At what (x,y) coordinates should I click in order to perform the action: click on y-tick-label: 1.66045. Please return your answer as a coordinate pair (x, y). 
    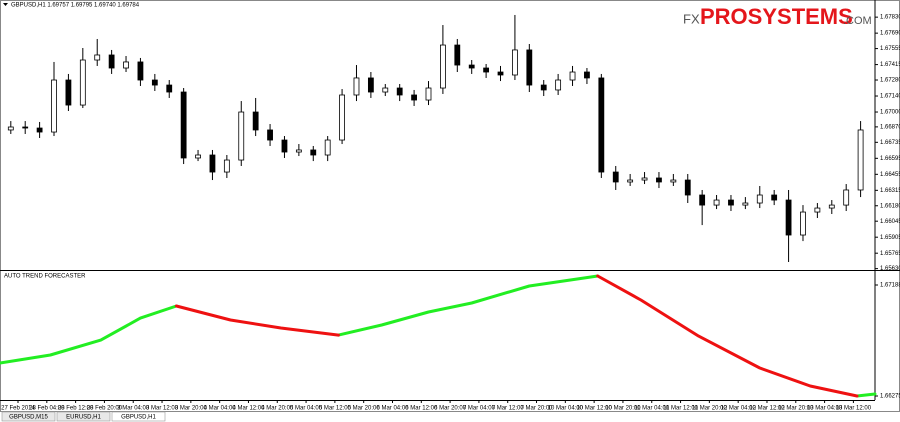
    Looking at the image, I should click on (890, 222).